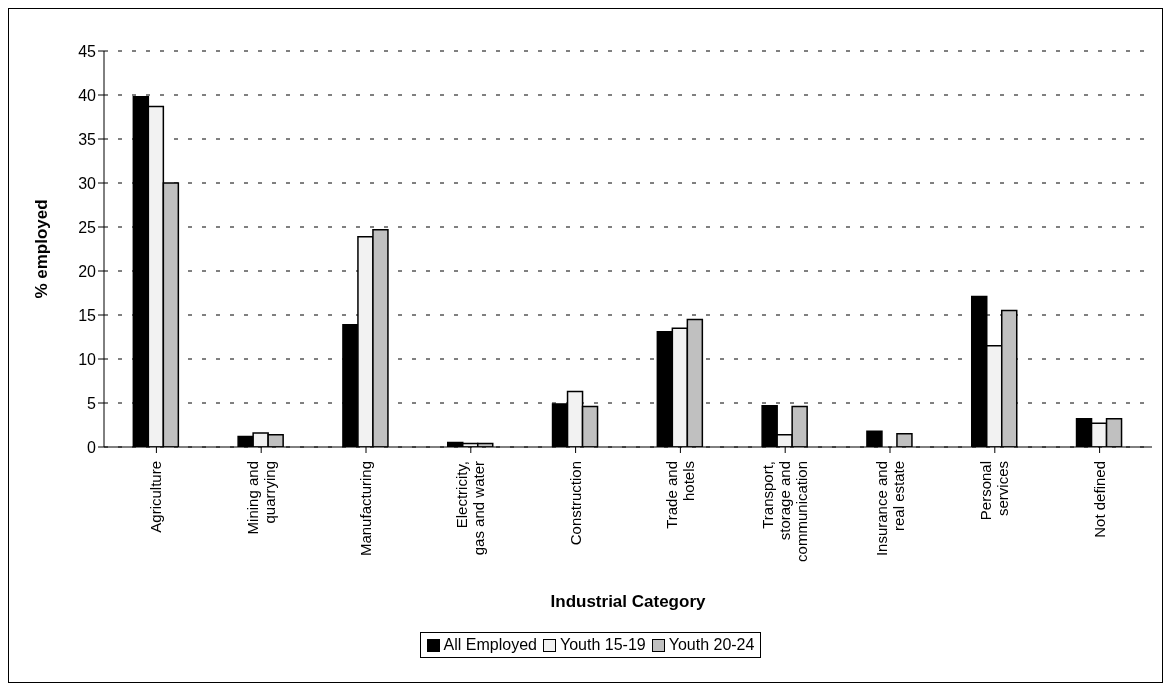  I want to click on y-tick-label: 30, so click(87, 183).